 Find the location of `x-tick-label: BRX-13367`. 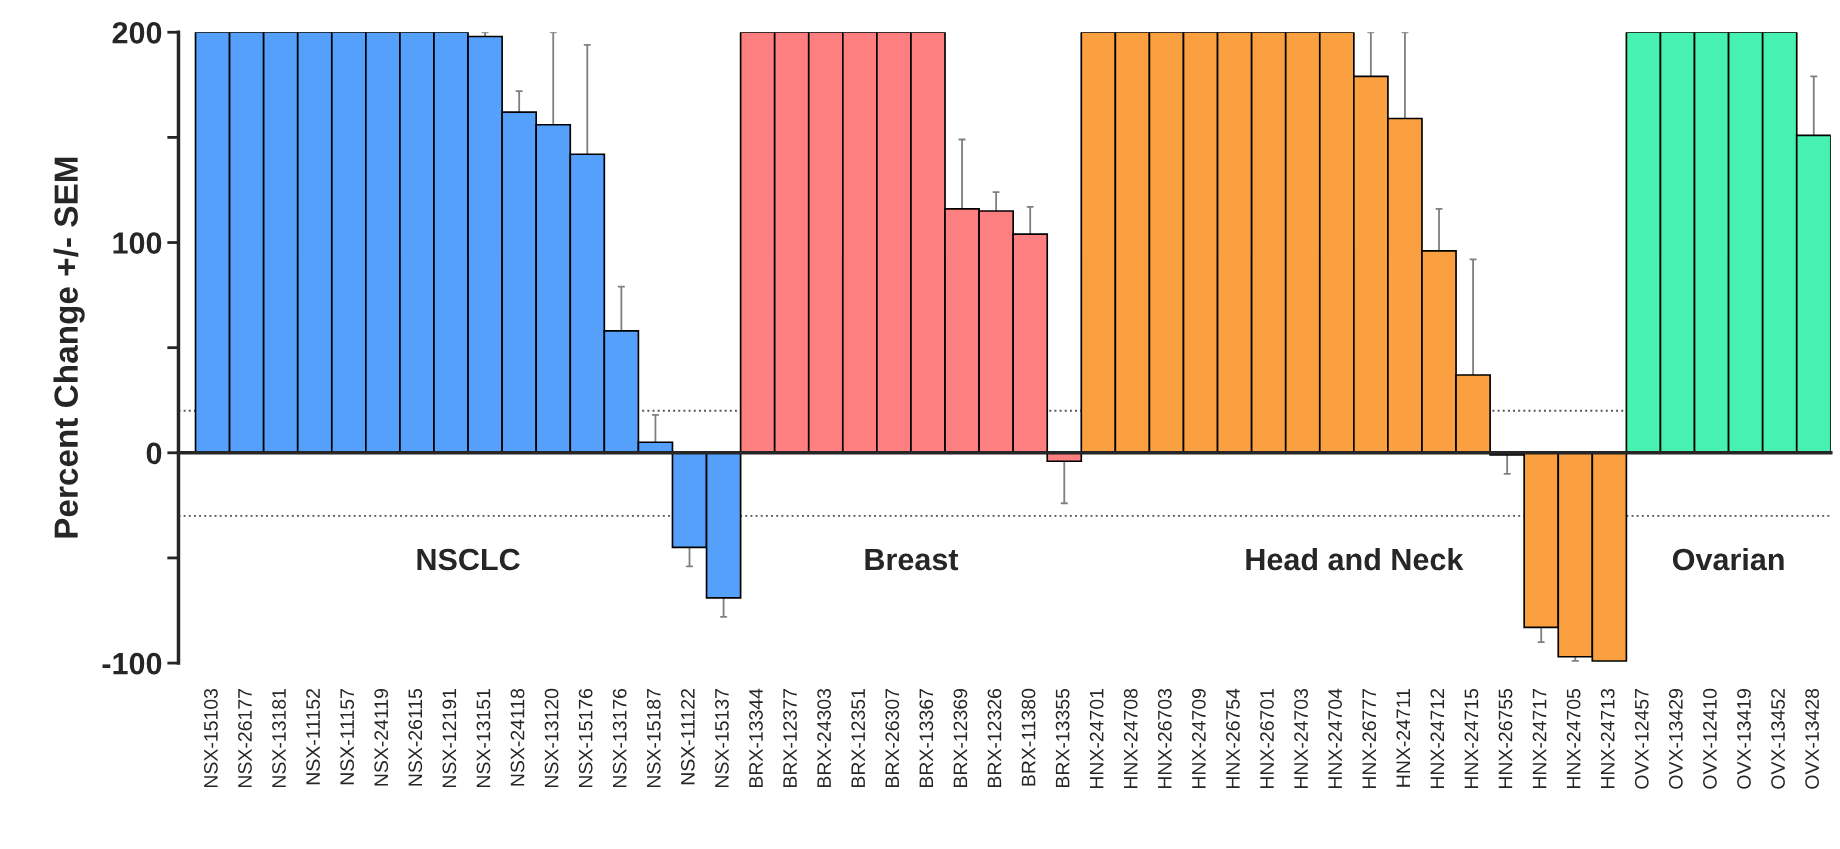

x-tick-label: BRX-13367 is located at coordinates (926, 738).